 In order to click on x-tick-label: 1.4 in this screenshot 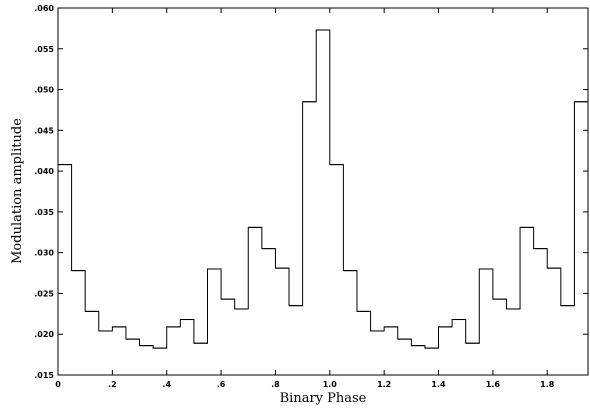, I will do `click(438, 384)`.